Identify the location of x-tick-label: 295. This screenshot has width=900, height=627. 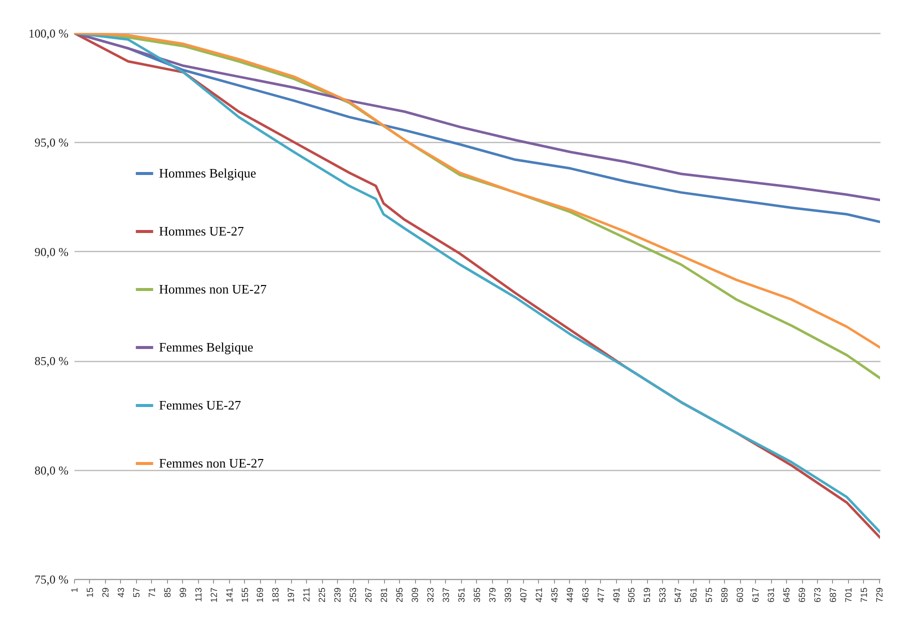
(399, 595).